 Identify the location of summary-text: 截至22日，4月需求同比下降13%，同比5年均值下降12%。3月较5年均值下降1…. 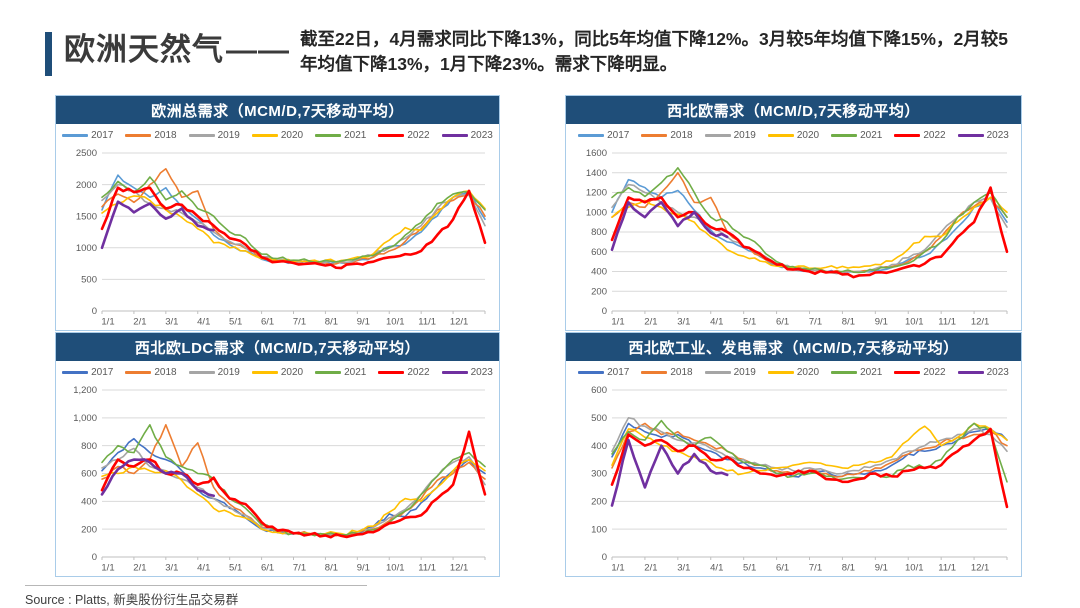
(654, 52).